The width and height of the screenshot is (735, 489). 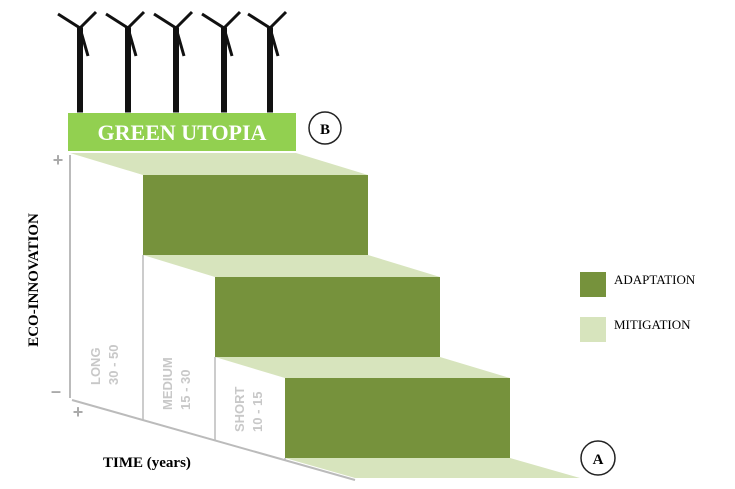 I want to click on end-marker: A, so click(x=598, y=460).